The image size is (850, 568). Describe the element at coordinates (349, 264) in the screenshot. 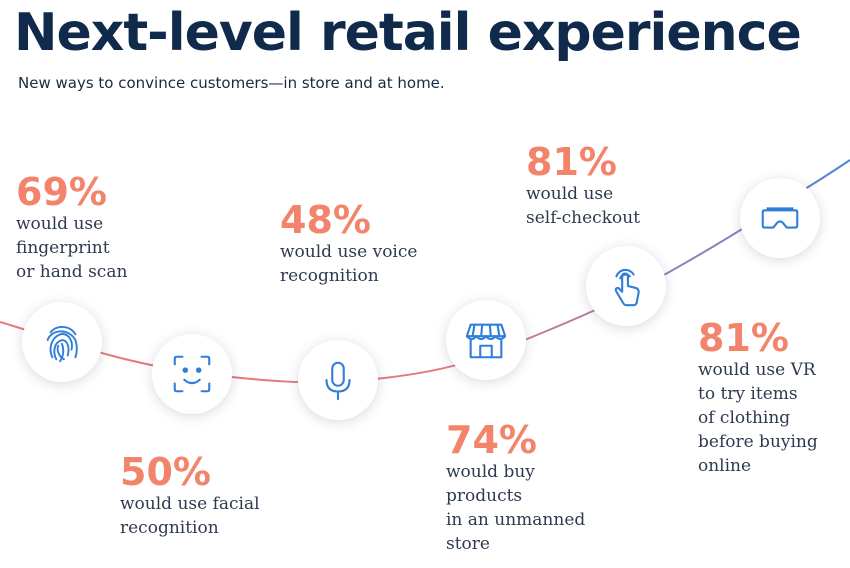

I see `stat-description: would use voice recognition` at that location.